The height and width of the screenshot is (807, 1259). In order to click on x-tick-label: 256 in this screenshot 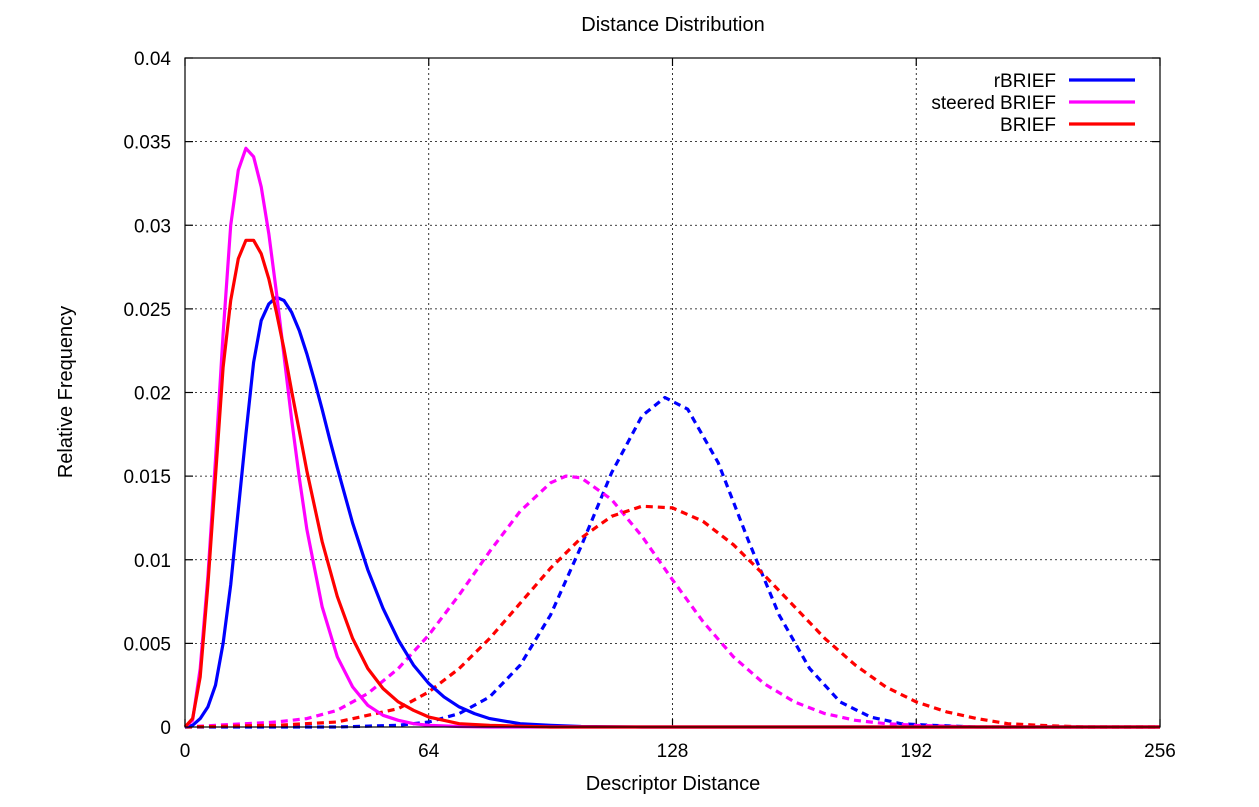, I will do `click(1160, 751)`.